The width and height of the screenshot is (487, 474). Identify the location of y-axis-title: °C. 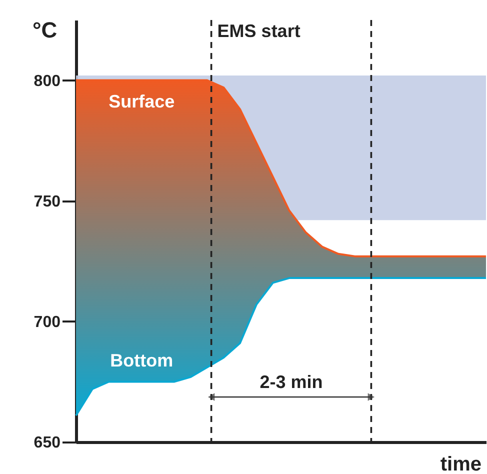
(45, 30).